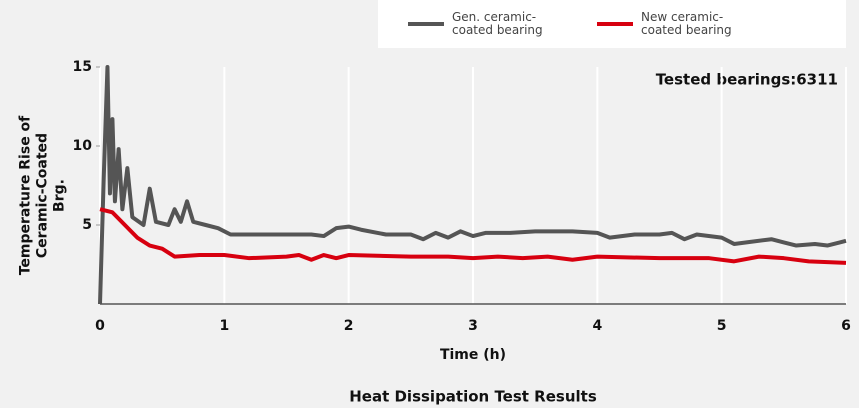 The height and width of the screenshot is (408, 859). I want to click on x-tick-label: 3, so click(473, 326).